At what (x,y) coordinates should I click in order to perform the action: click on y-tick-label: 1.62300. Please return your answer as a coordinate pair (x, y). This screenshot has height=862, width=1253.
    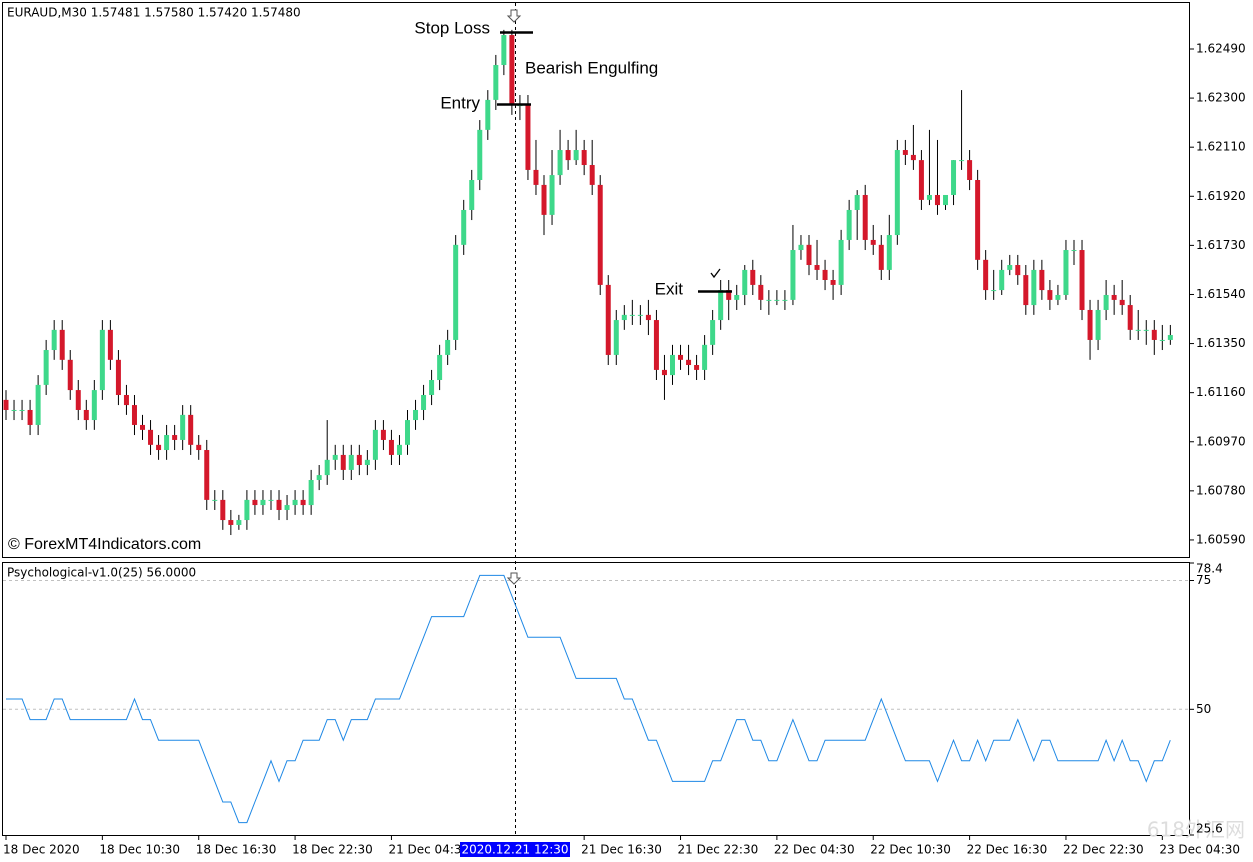
    Looking at the image, I should click on (1221, 98).